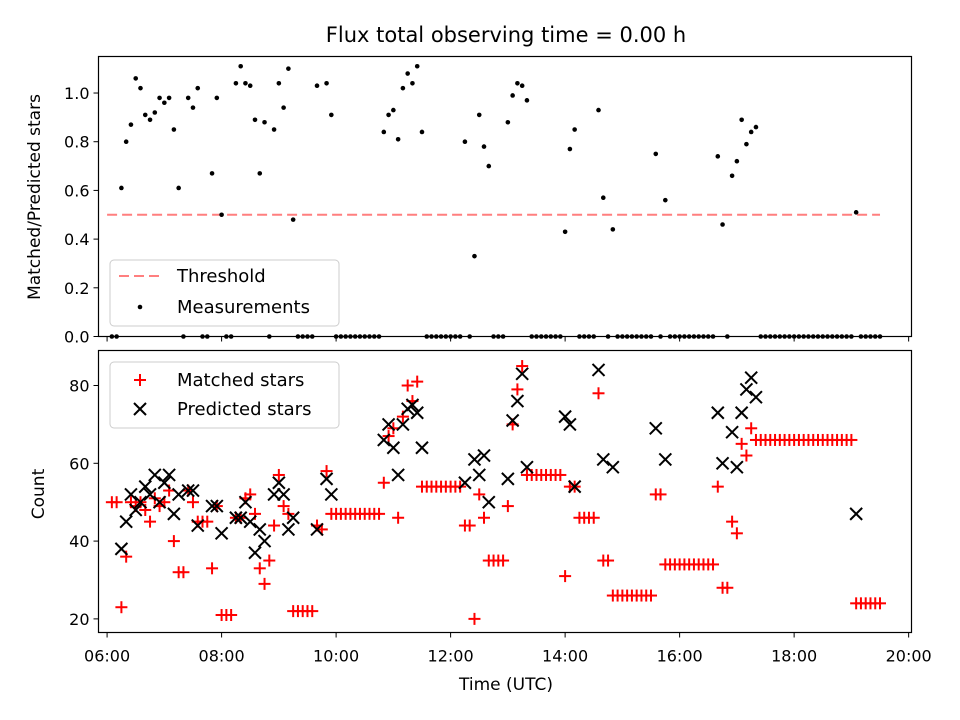  I want to click on x-tick-label: 16:00, so click(680, 656).